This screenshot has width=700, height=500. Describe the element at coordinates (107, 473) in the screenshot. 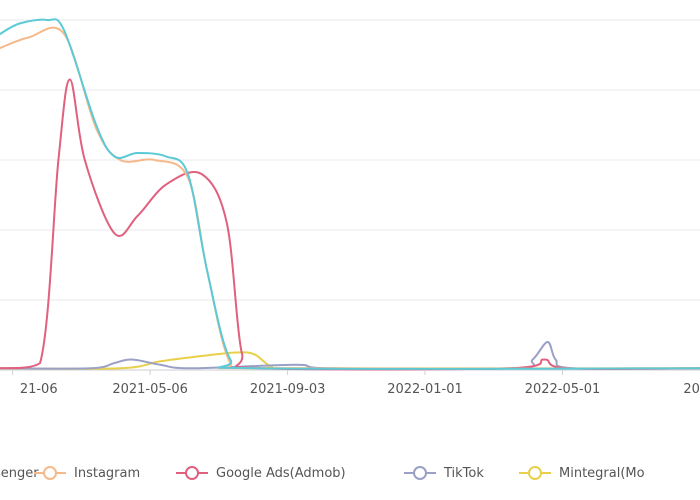

I see `legend-label: Instagram` at that location.